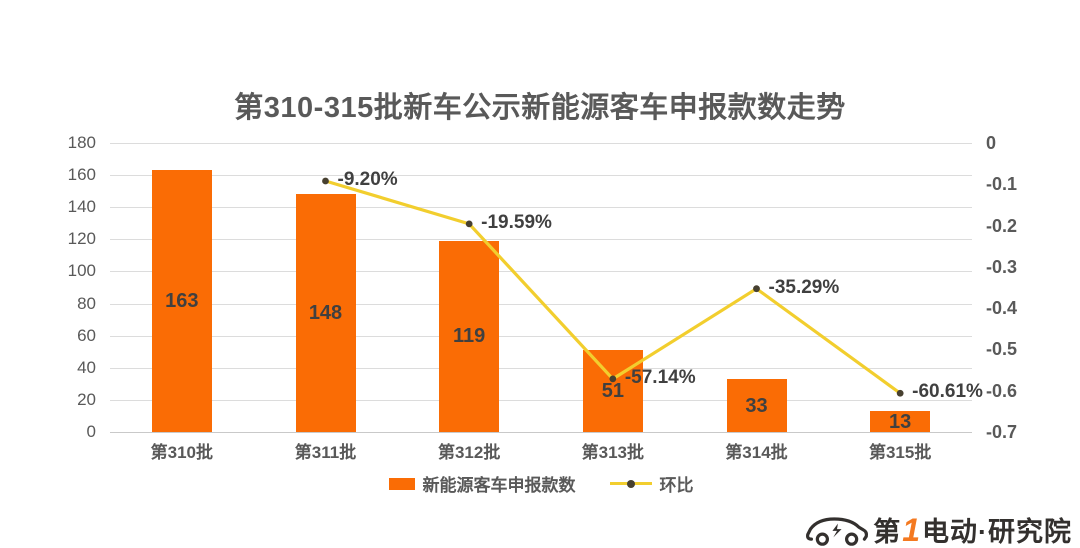 This screenshot has height=548, width=1080. I want to click on y-axis-left-tick-label: 0, so click(91, 431).